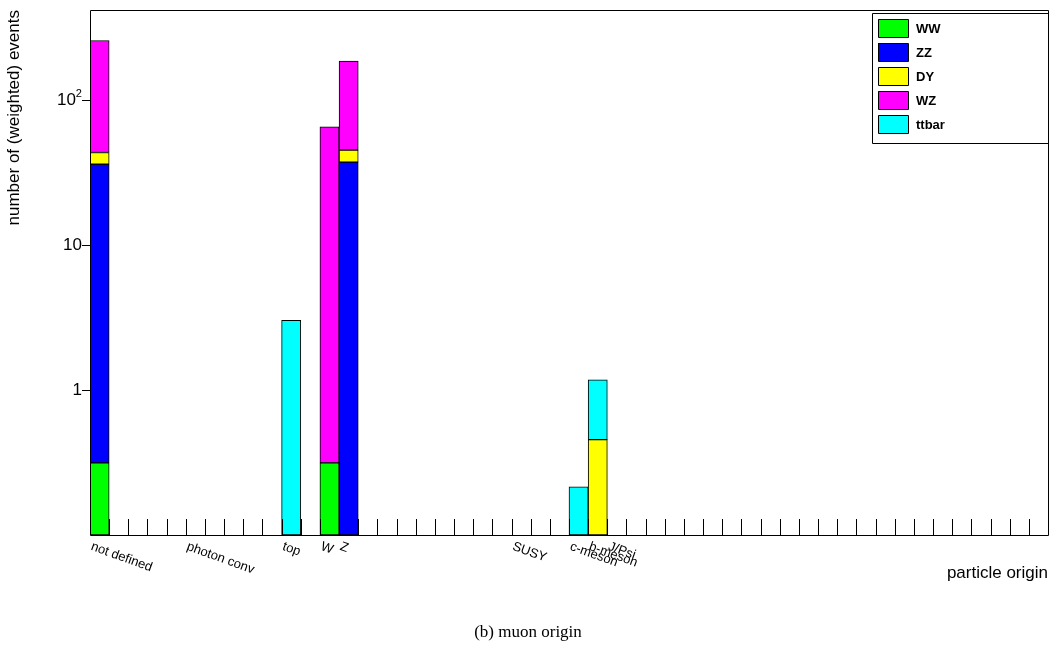 The image size is (1056, 659). What do you see at coordinates (930, 124) in the screenshot?
I see `legend-label: ttbar` at bounding box center [930, 124].